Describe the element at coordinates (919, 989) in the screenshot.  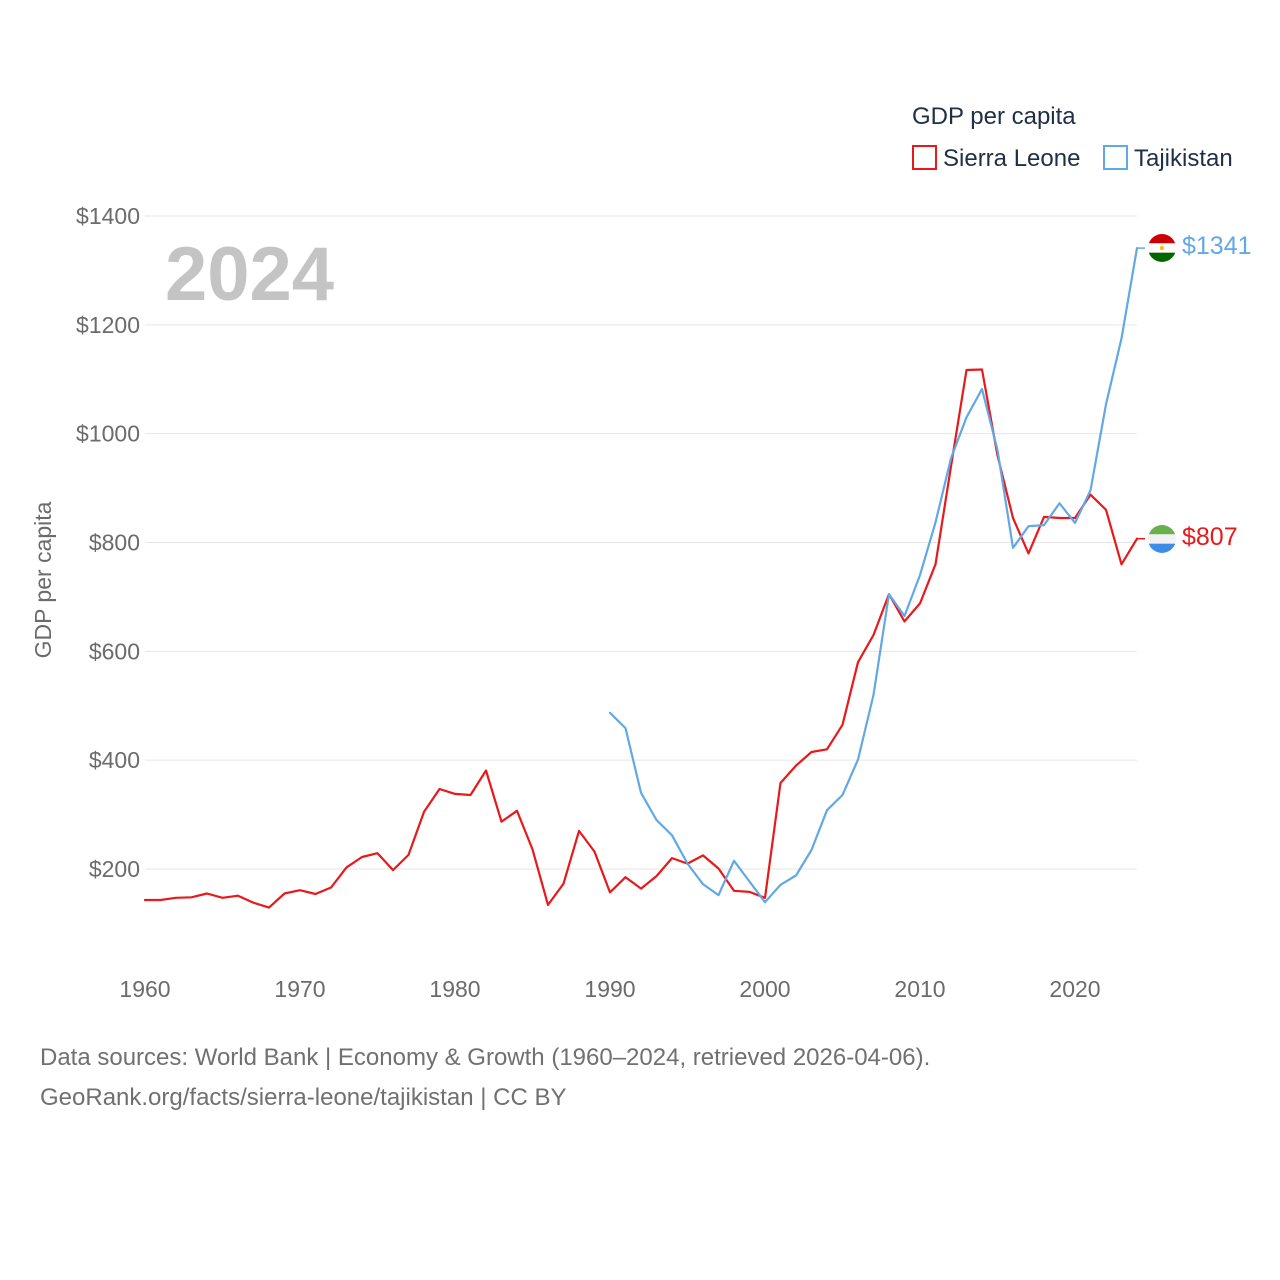
I see `x-tick-label-2010: 2010` at that location.